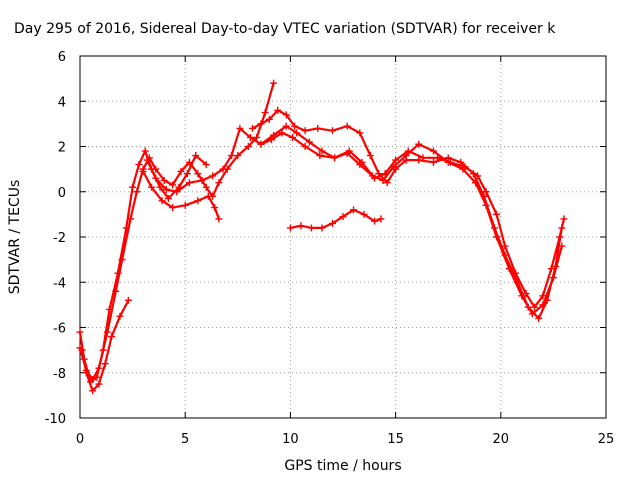  I want to click on y-tick-label: -2, so click(59, 238).